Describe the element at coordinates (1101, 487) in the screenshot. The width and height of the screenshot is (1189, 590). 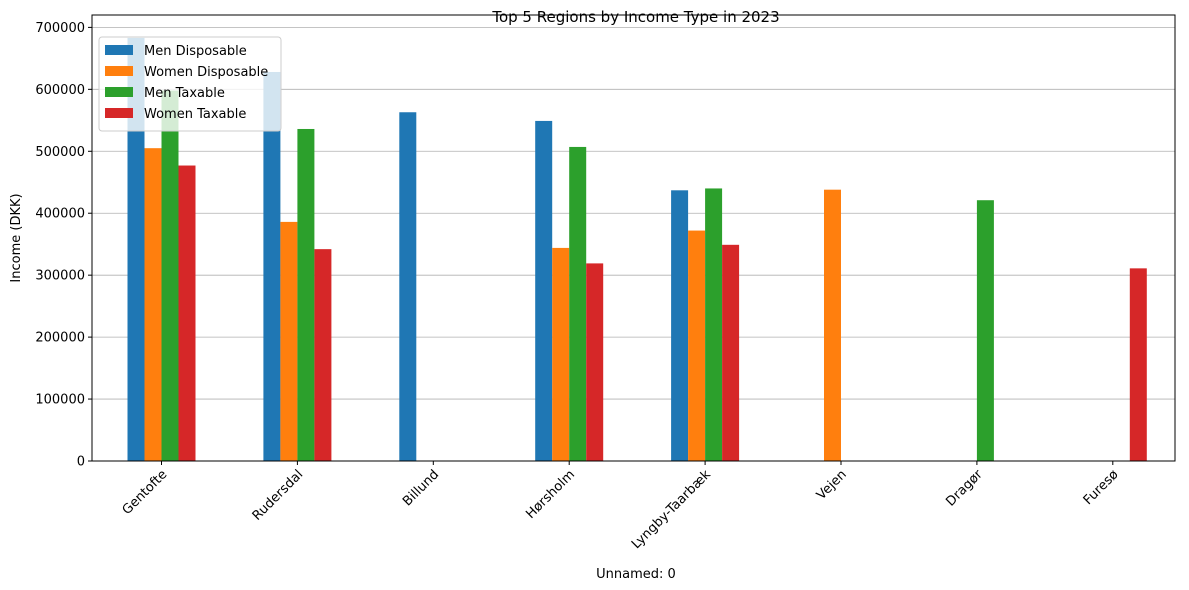
I see `x-tick-label: Furesø` at that location.